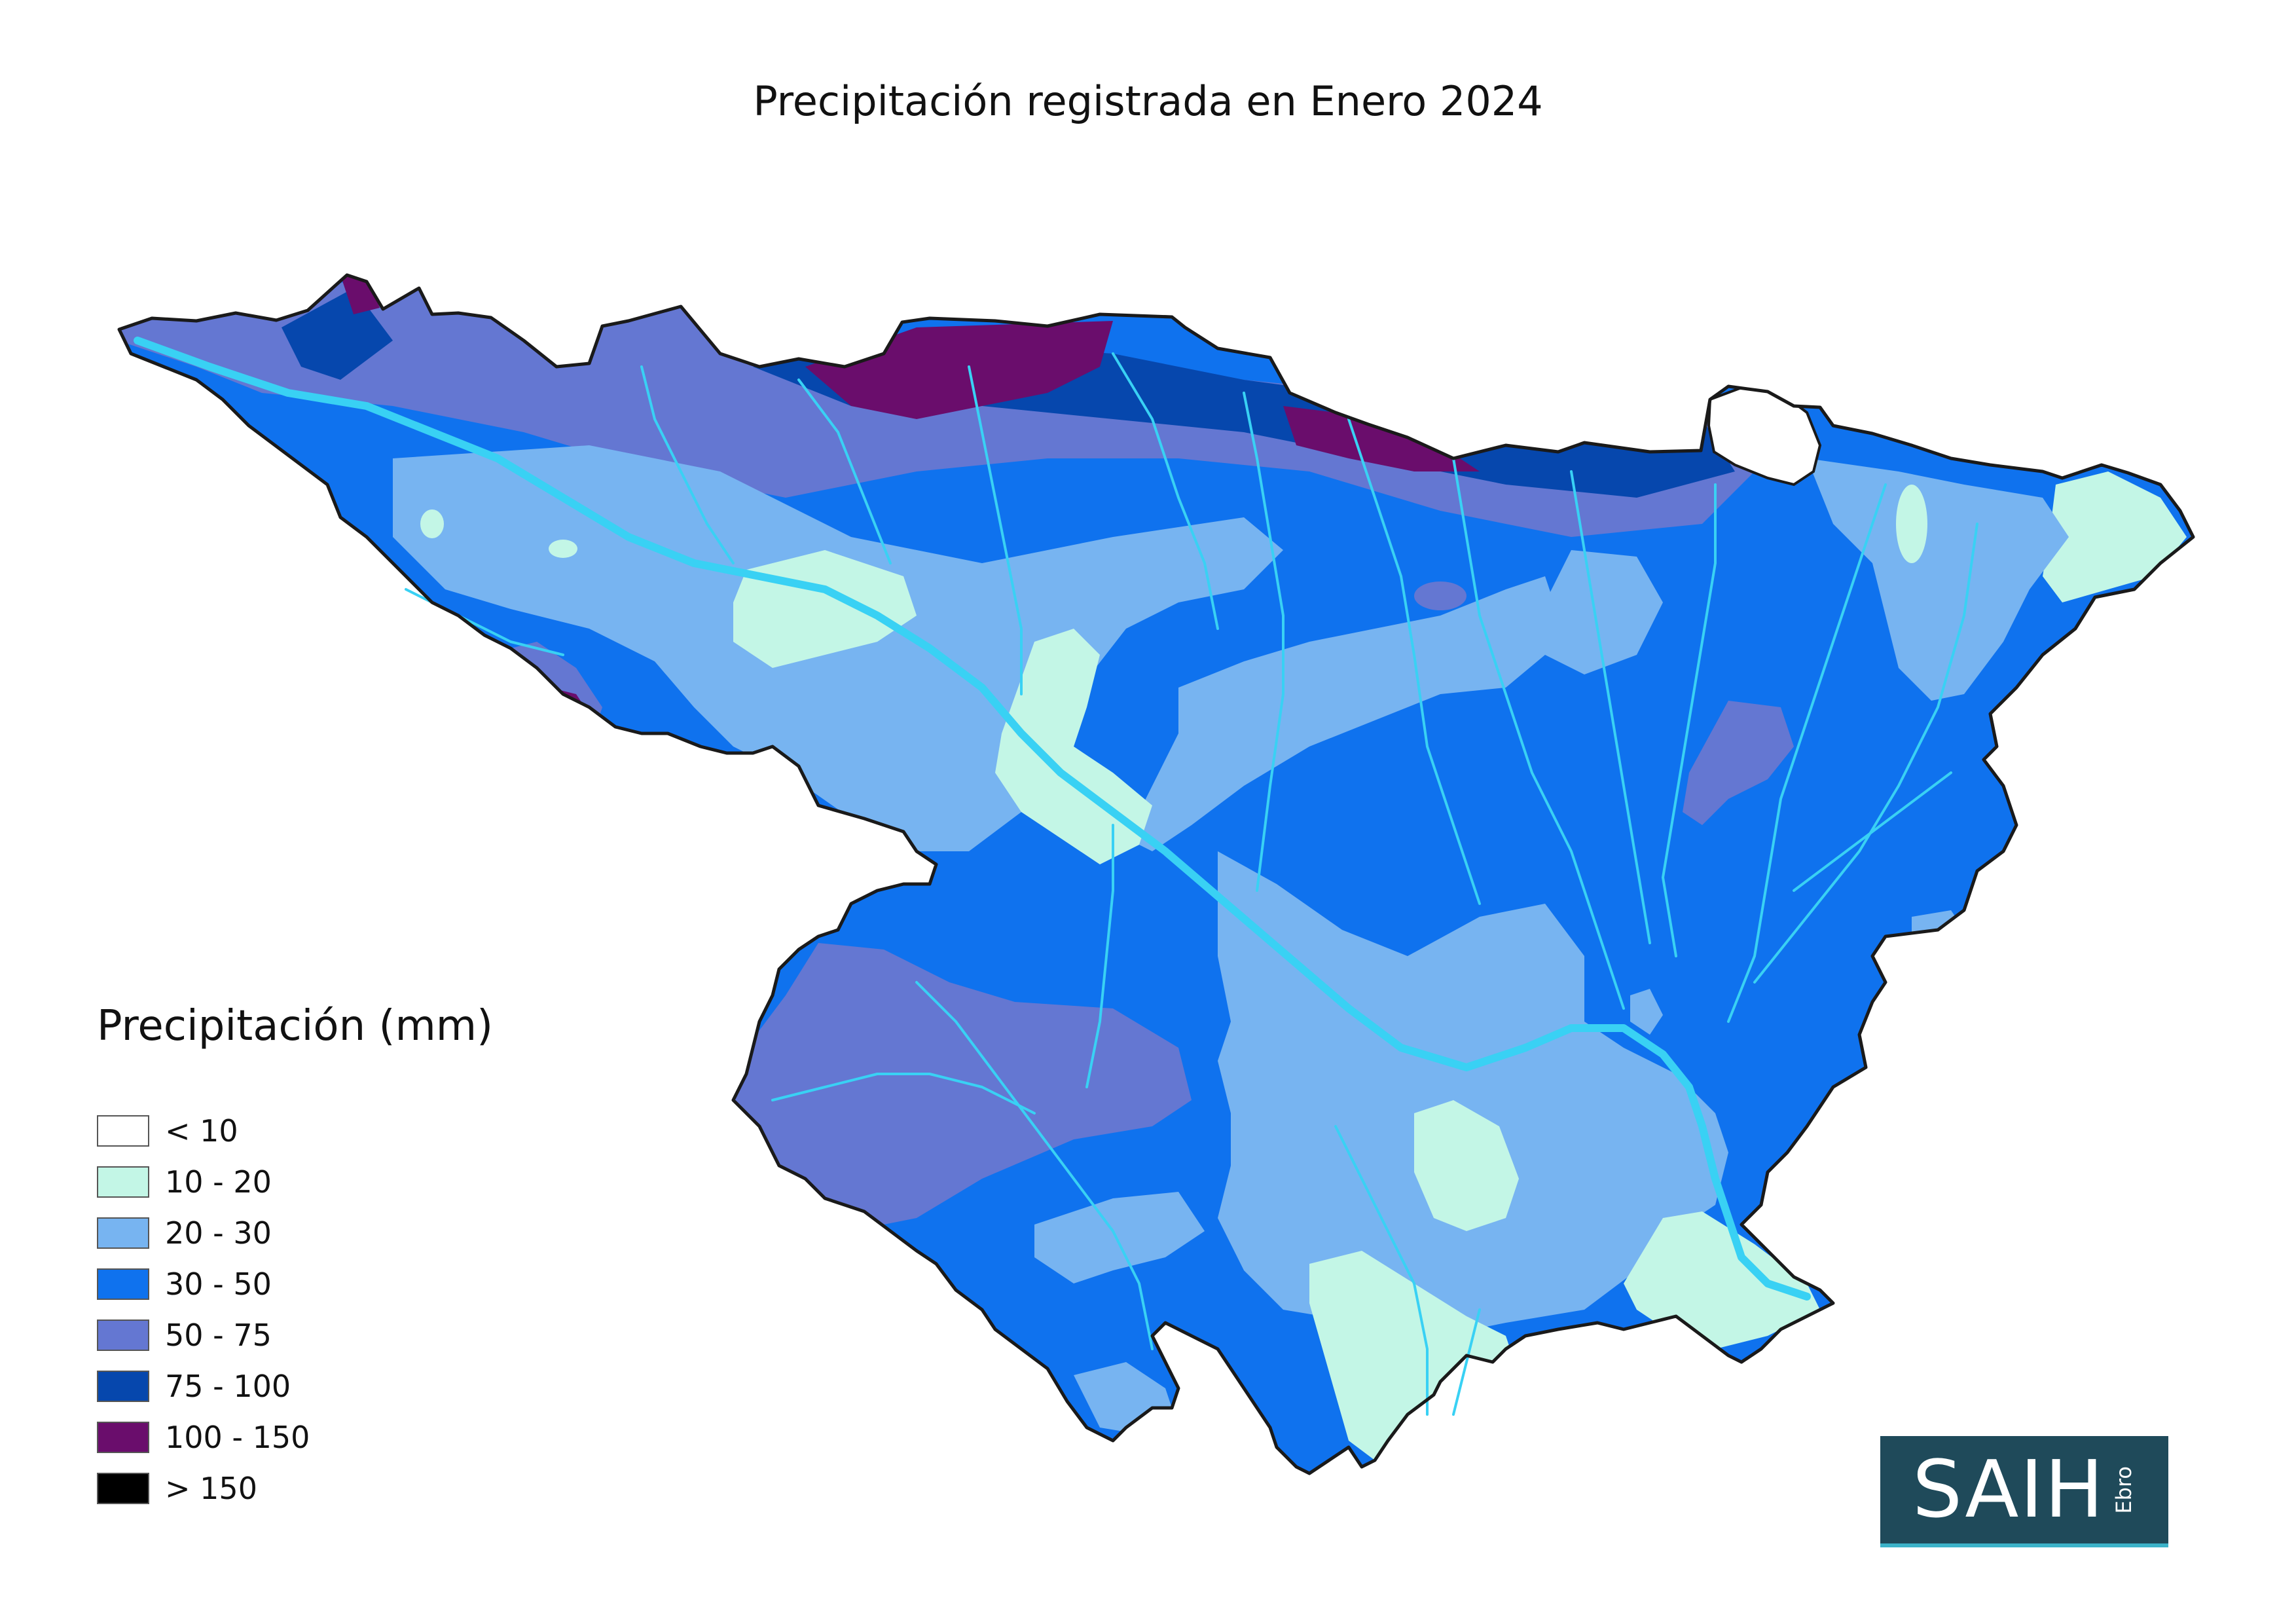 The height and width of the screenshot is (1624, 2296). I want to click on legend-item: < 10, so click(295, 1130).